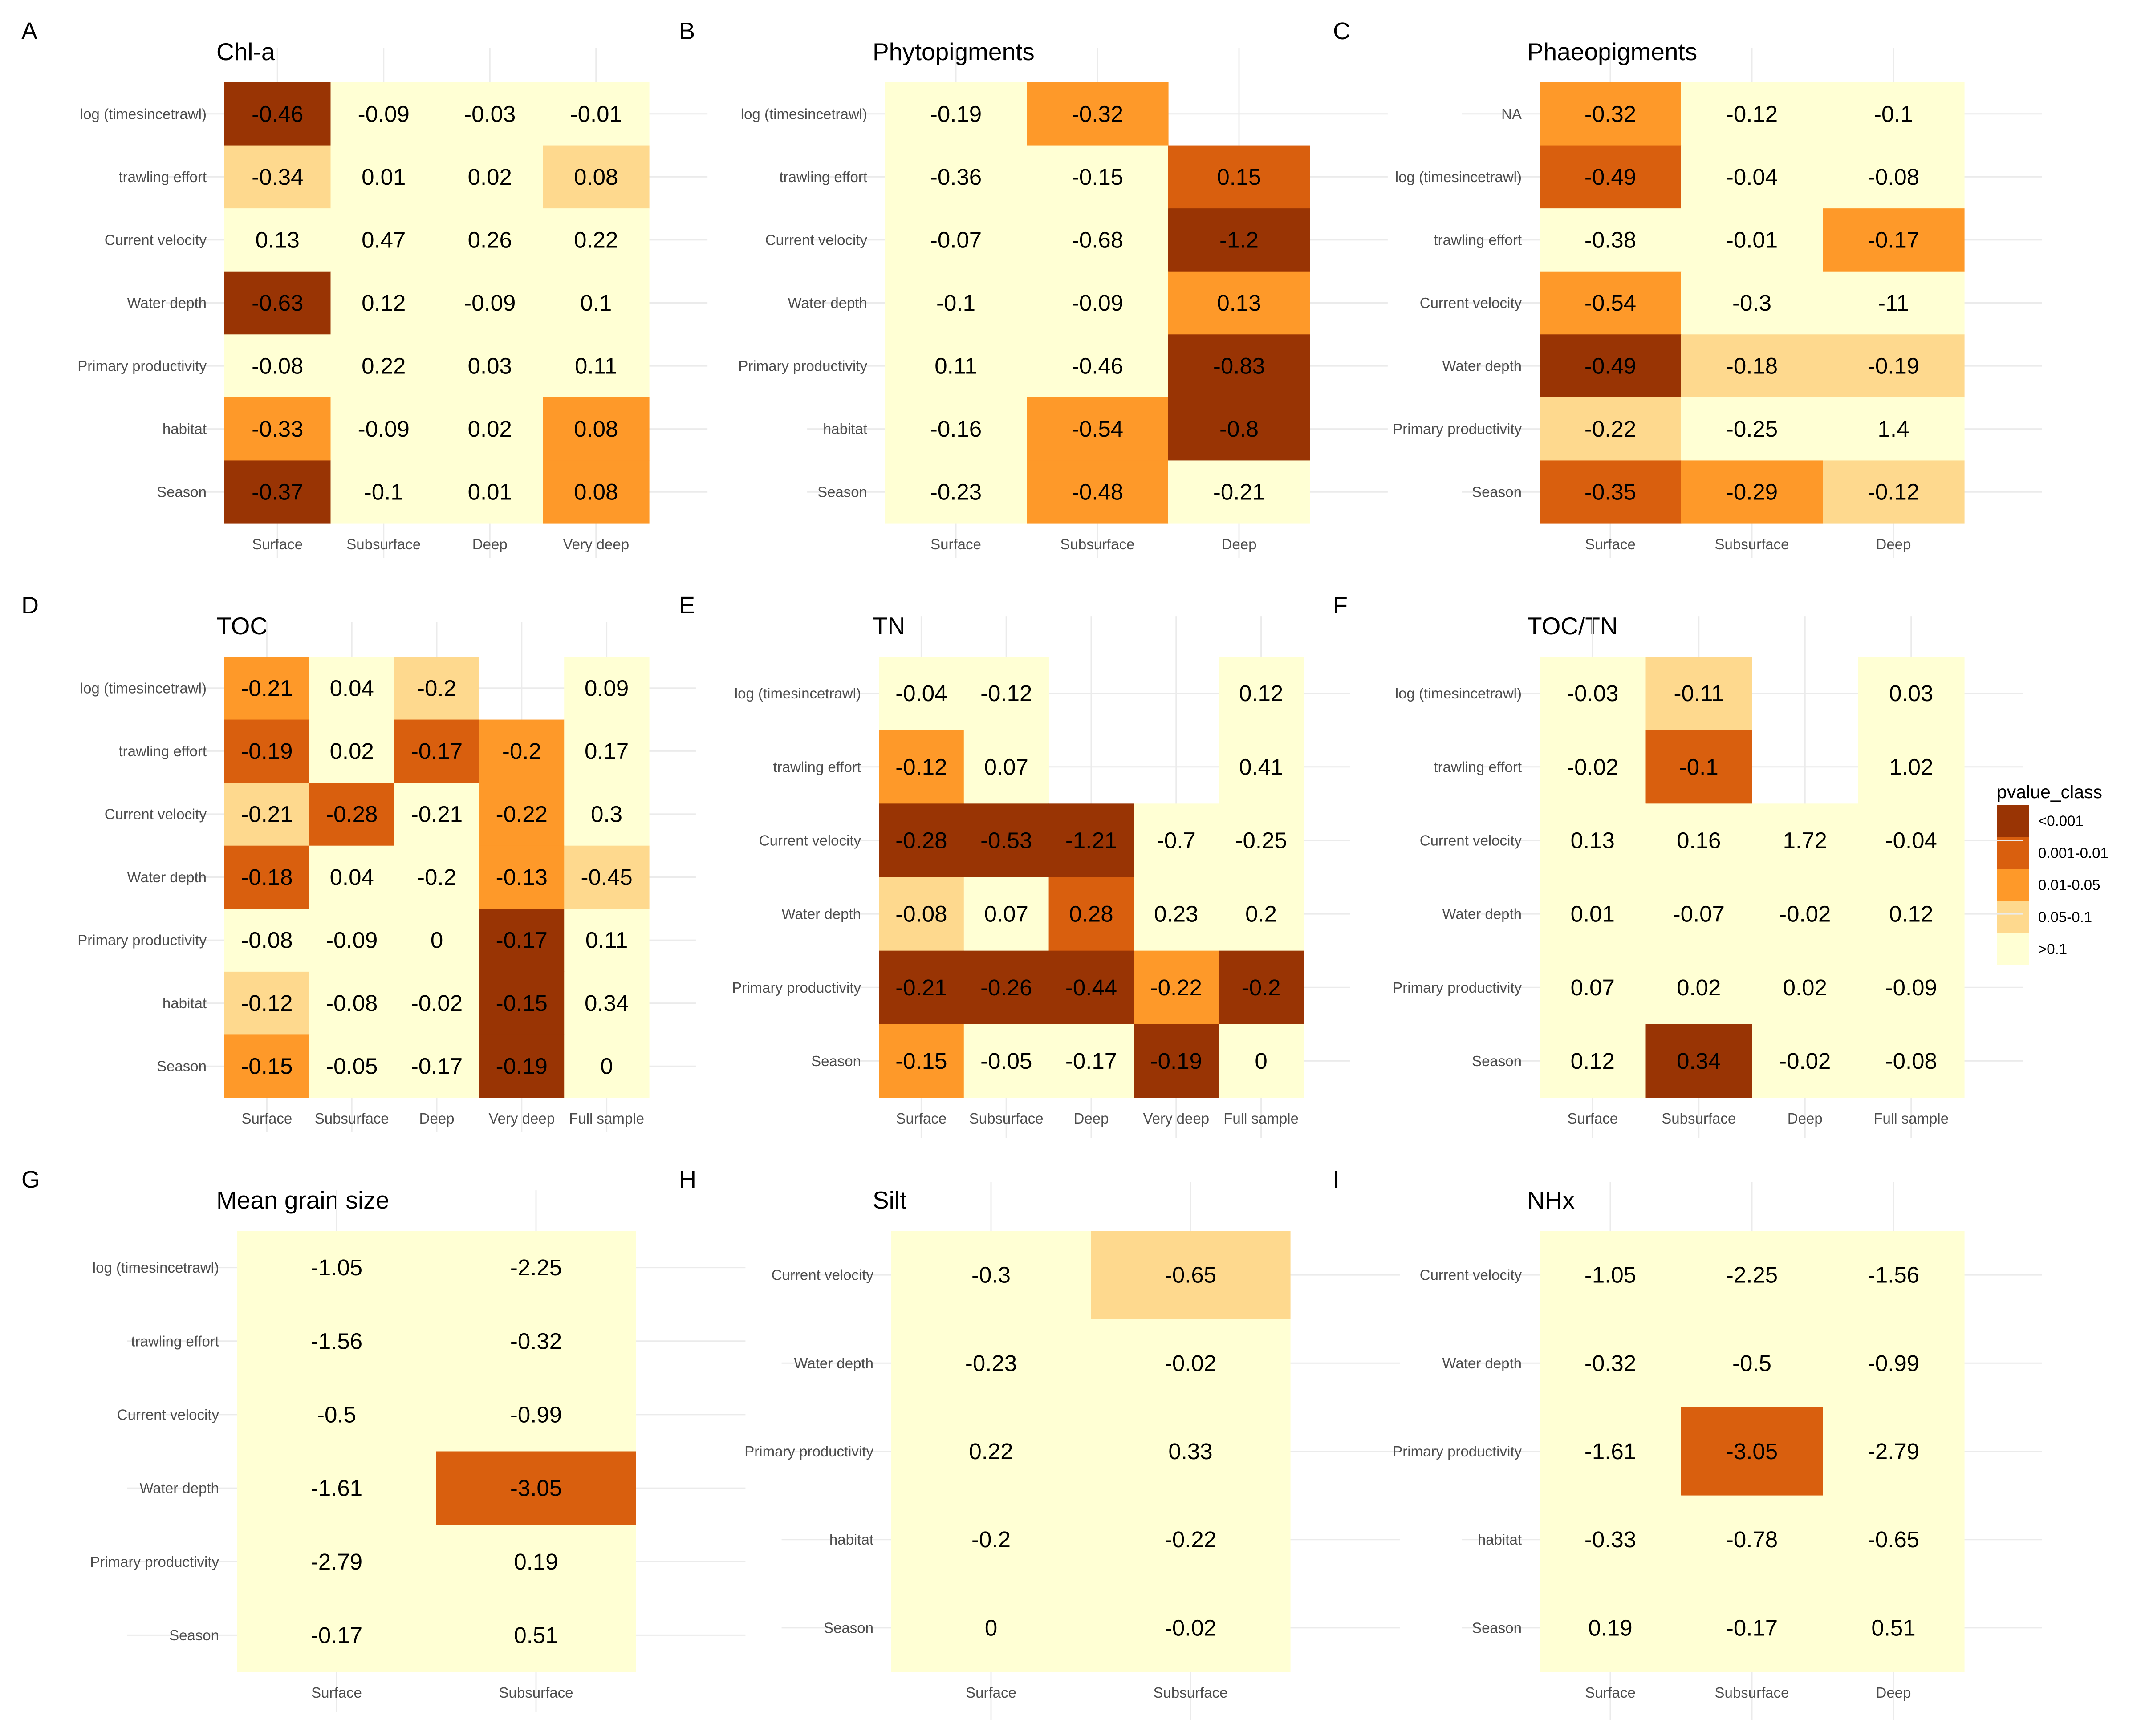 The image size is (2137, 1736). Describe the element at coordinates (991, 1692) in the screenshot. I see `x-tick-label: Surface` at that location.